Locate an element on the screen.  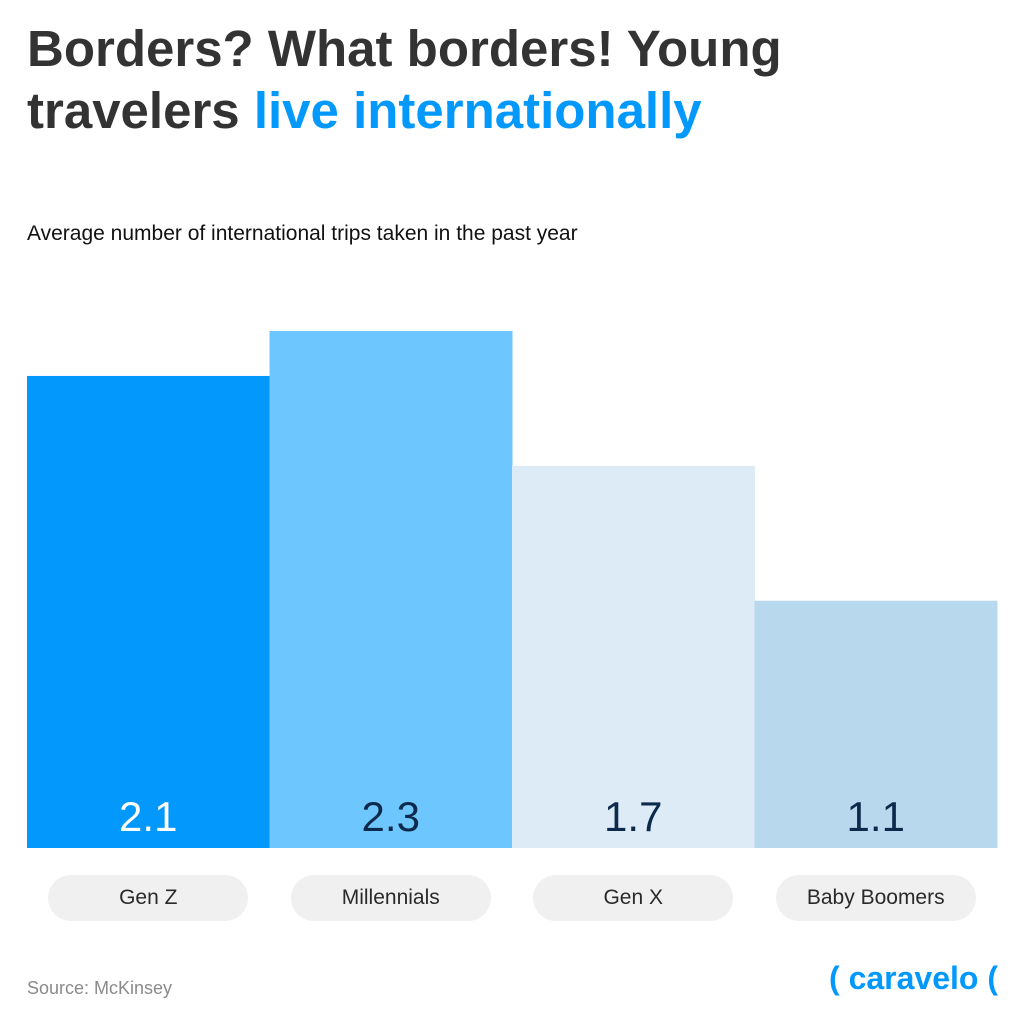
bar-millennials is located at coordinates (391, 589).